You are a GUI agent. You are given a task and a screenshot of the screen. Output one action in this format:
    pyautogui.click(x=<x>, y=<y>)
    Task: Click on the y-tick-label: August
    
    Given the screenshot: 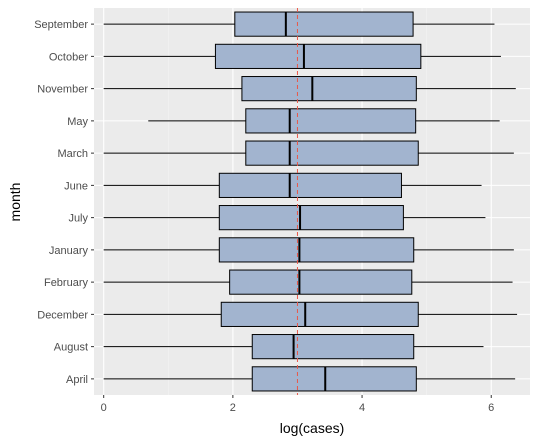 What is the action you would take?
    pyautogui.click(x=71, y=348)
    